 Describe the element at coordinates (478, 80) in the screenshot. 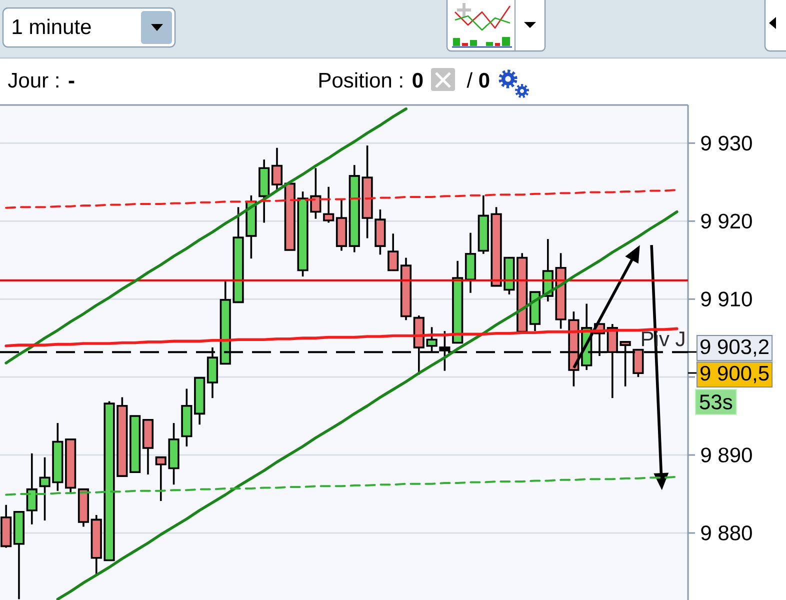

I see `text: / 0` at that location.